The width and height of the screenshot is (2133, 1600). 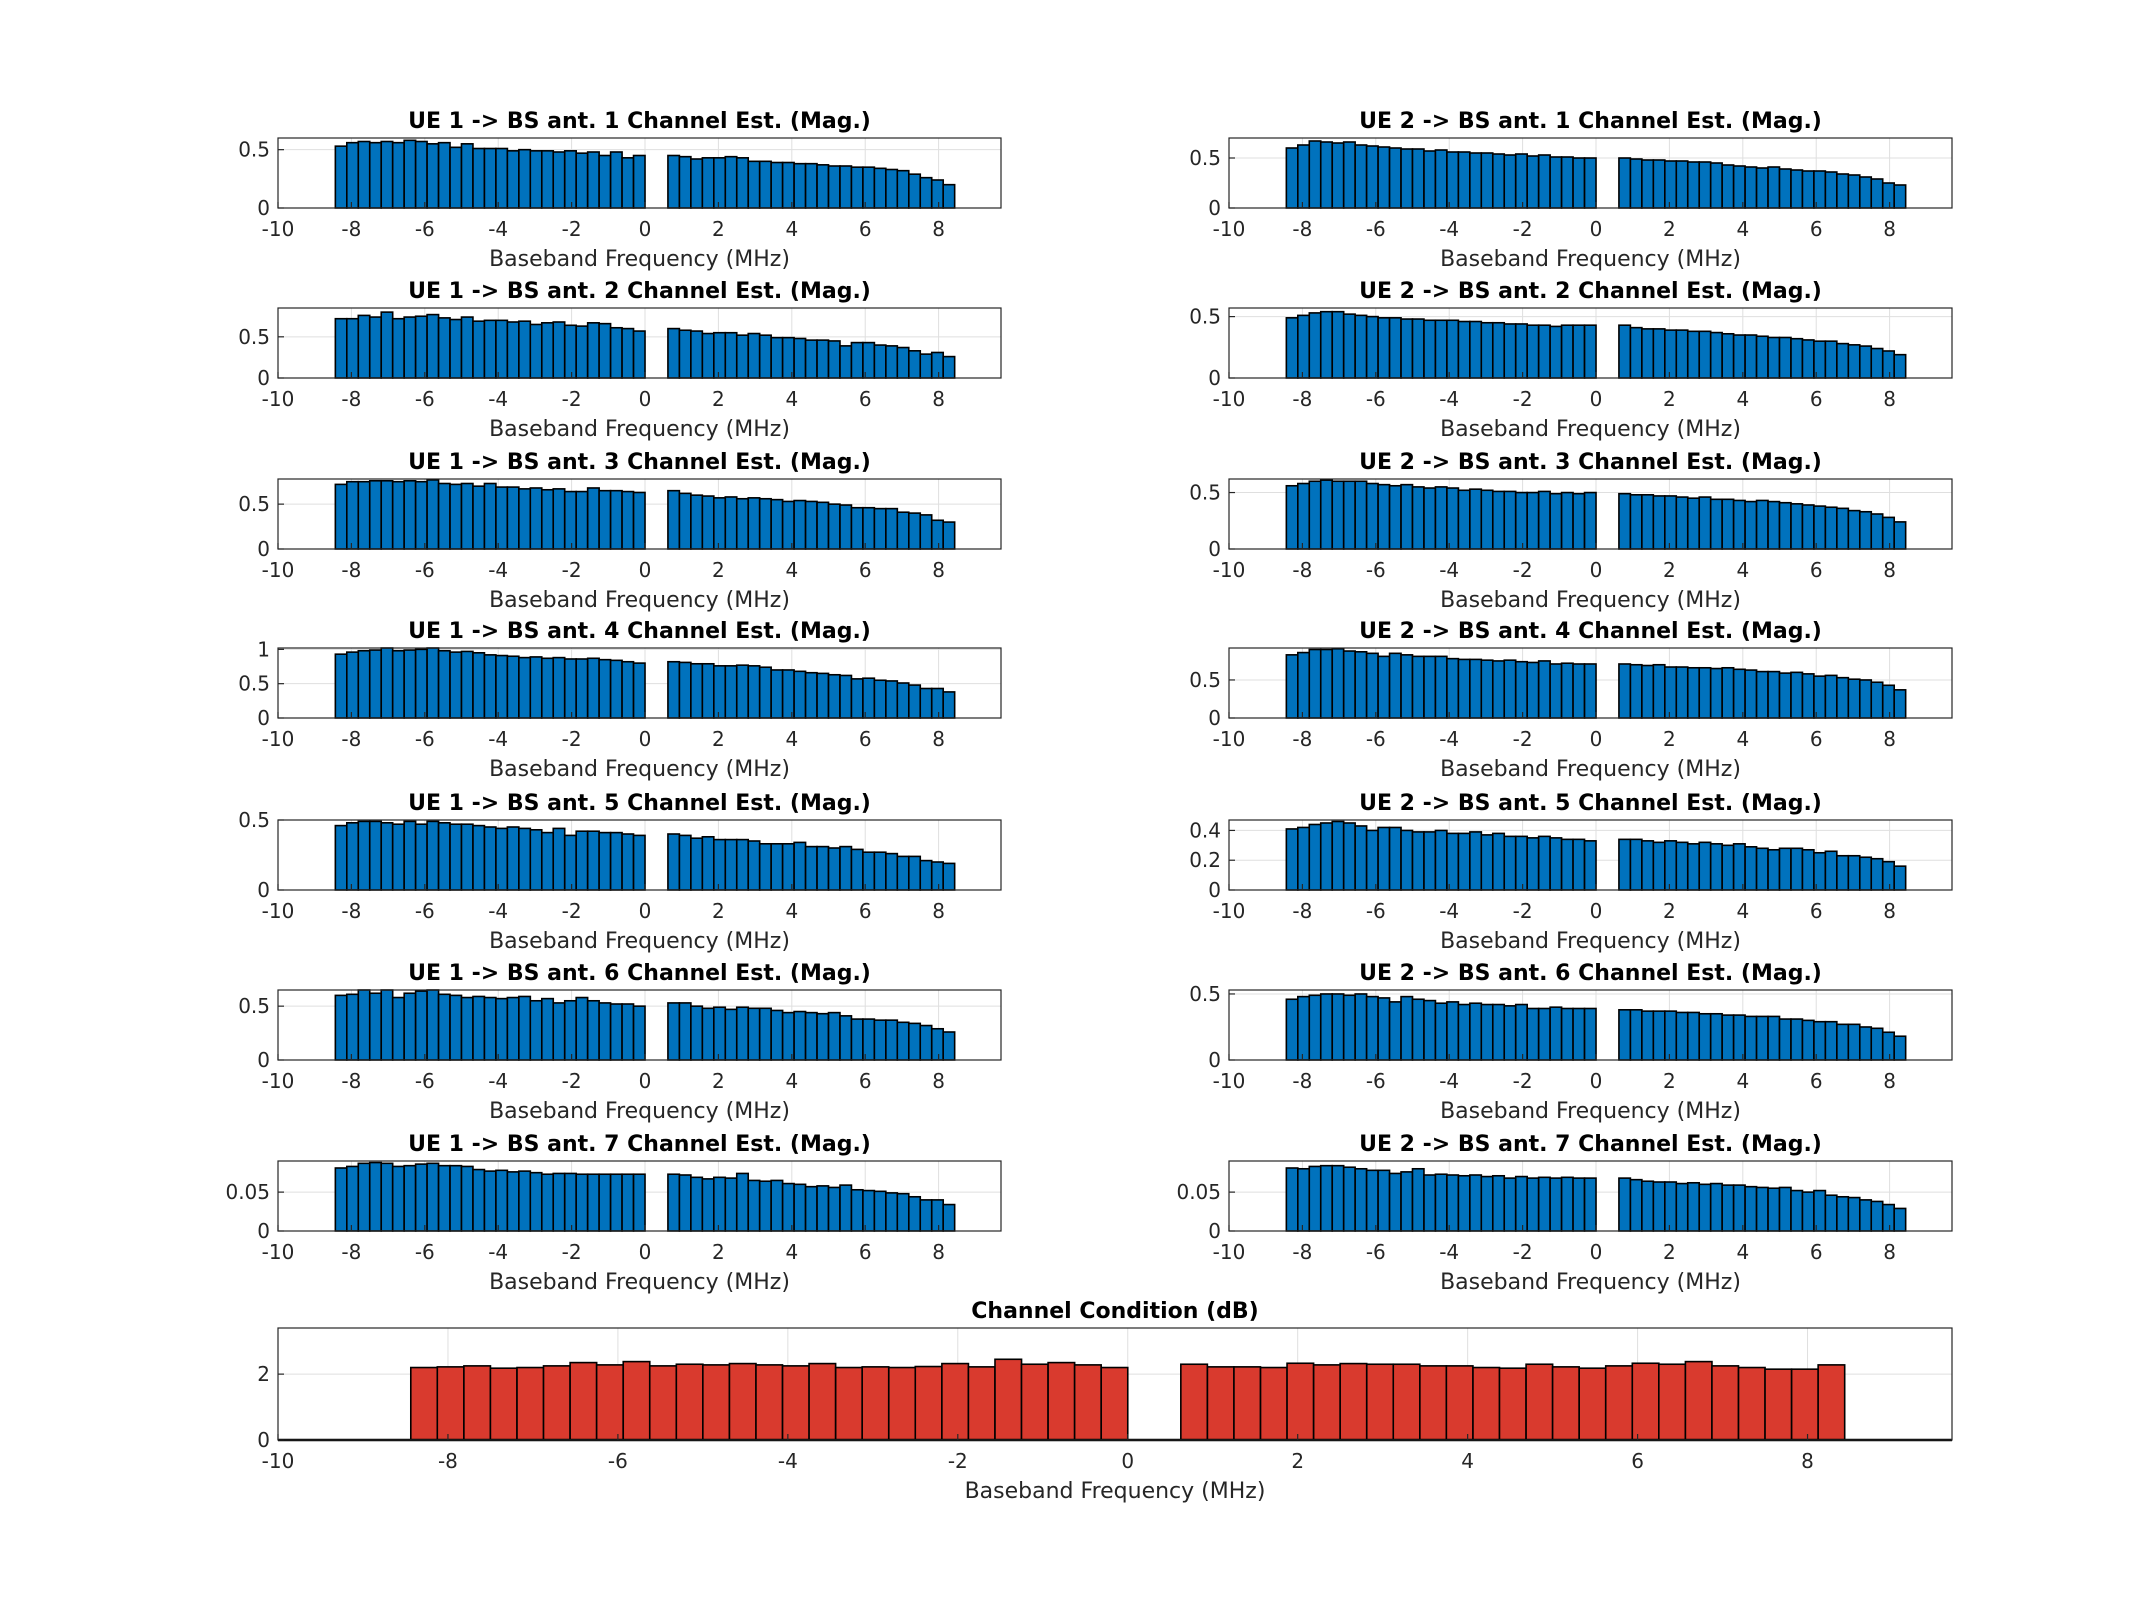 What do you see at coordinates (1449, 1252) in the screenshot?
I see `x-tick-label: -4` at bounding box center [1449, 1252].